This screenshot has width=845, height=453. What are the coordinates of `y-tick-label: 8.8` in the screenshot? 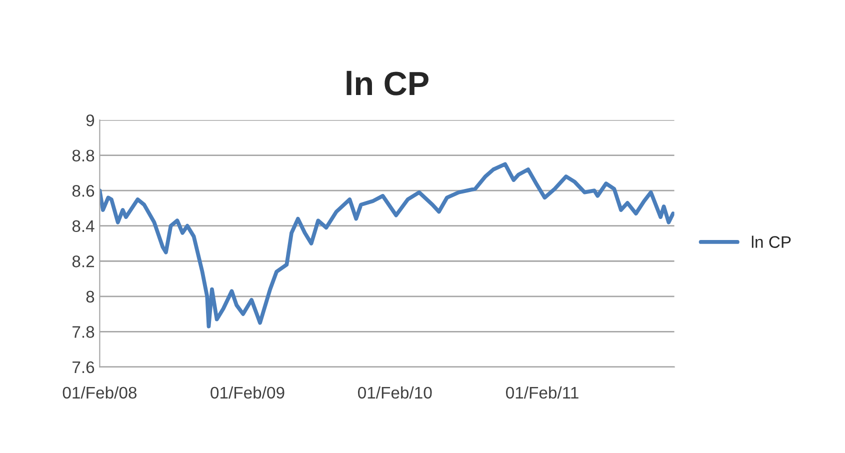 It's located at (83, 156).